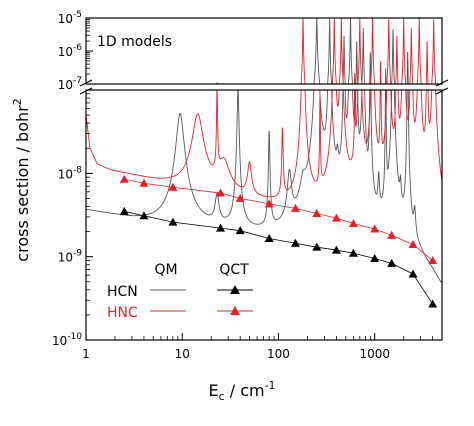  I want to click on y-tick-label: 10⁻⁶, so click(70, 51).